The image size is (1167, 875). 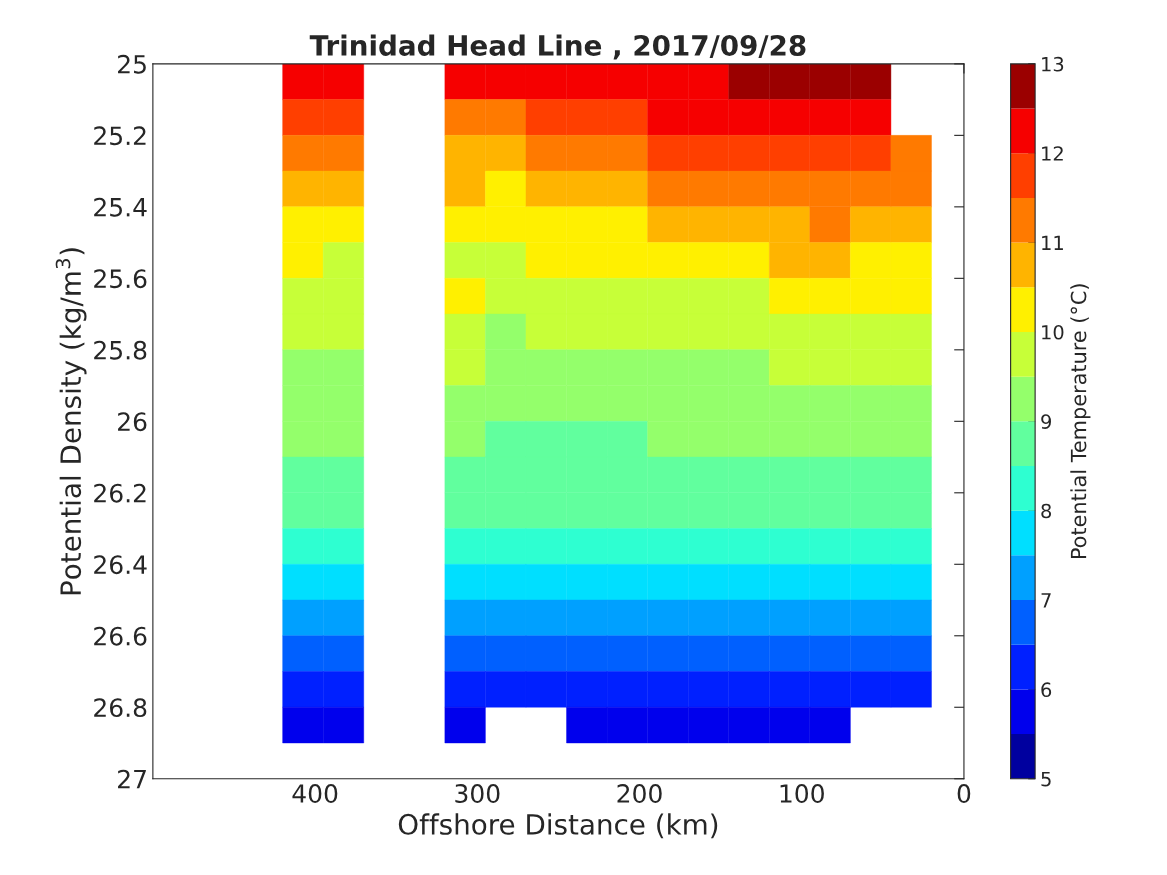 I want to click on color-bar-label: 11, so click(x=1052, y=242).